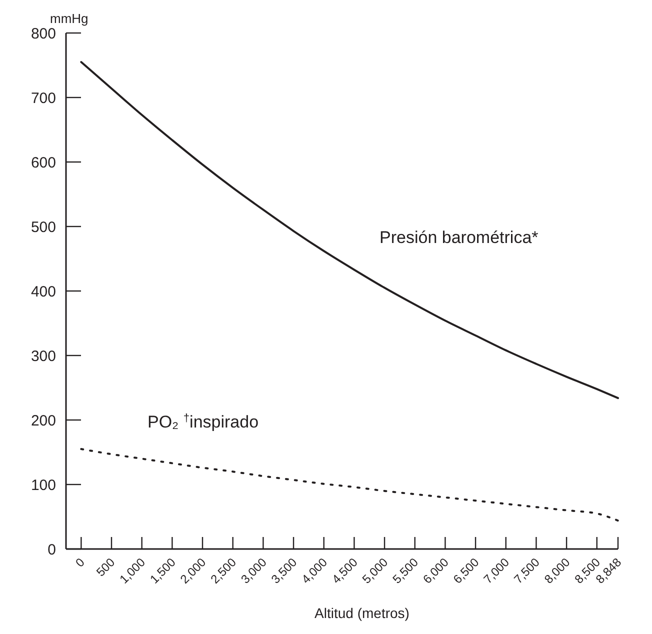  Describe the element at coordinates (459, 237) in the screenshot. I see `series-label: Presión barométrica*` at that location.